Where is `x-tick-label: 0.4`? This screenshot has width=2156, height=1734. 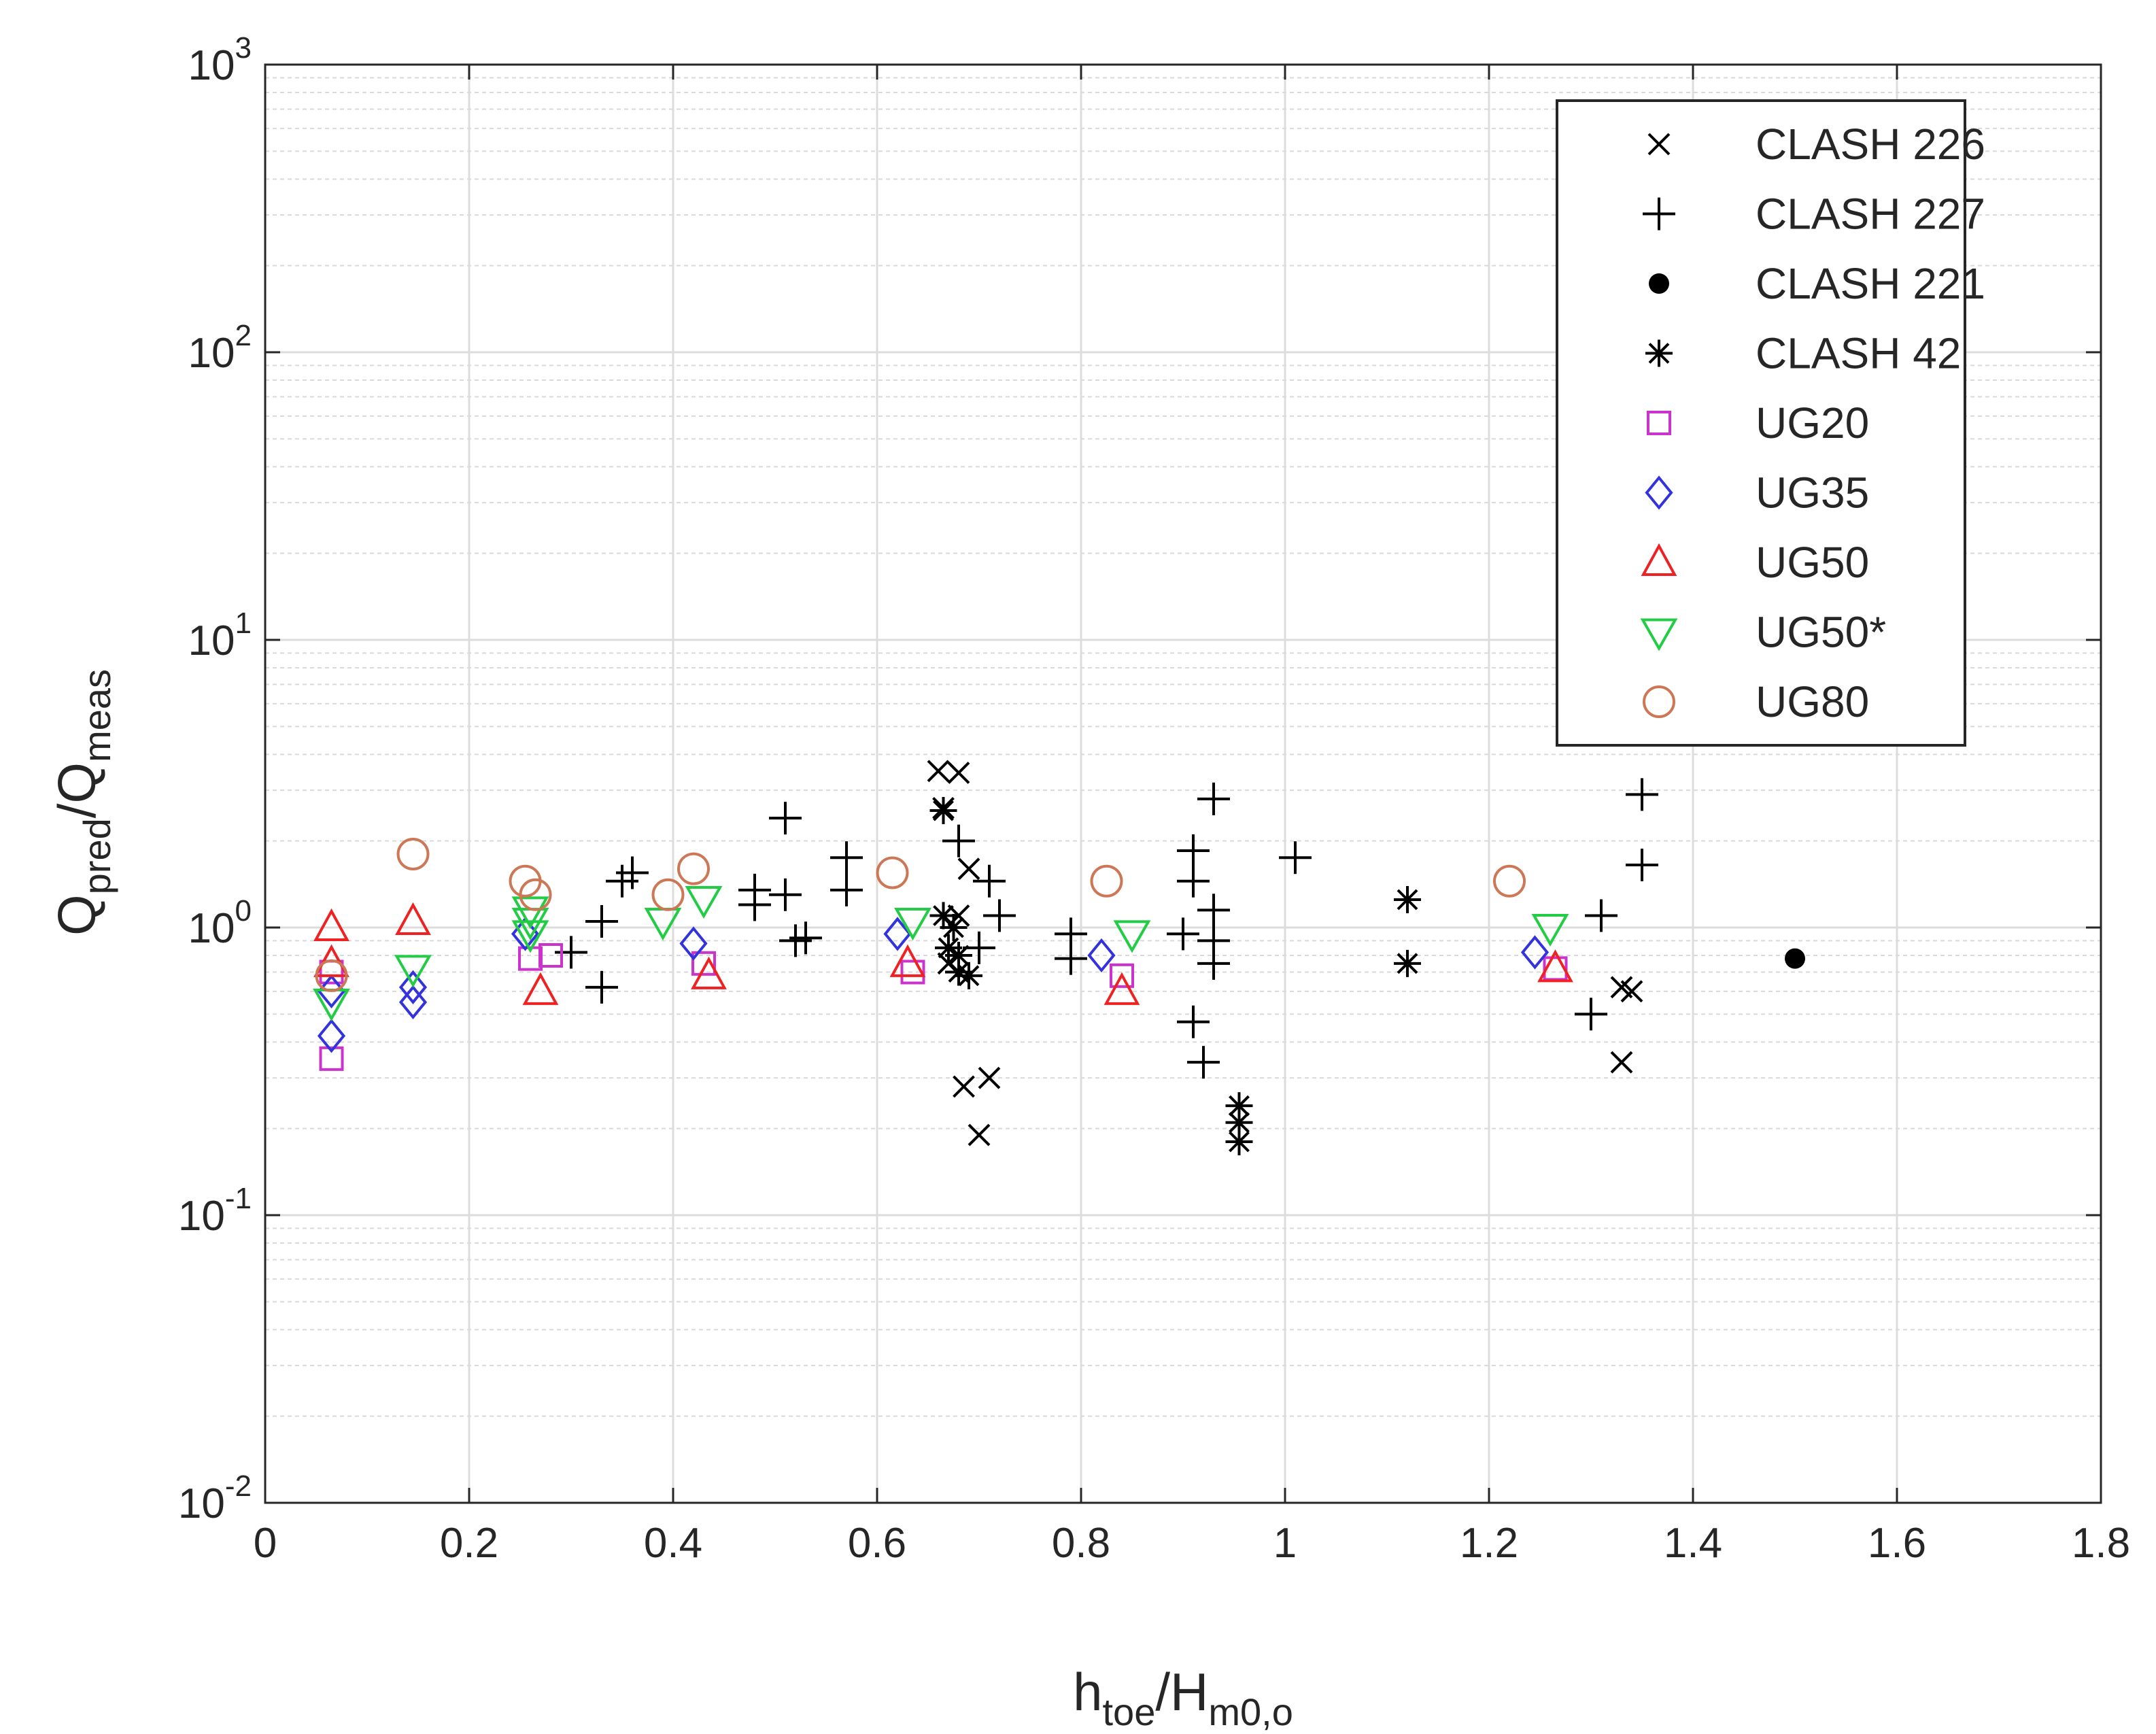
x-tick-label: 0.4 is located at coordinates (673, 1544).